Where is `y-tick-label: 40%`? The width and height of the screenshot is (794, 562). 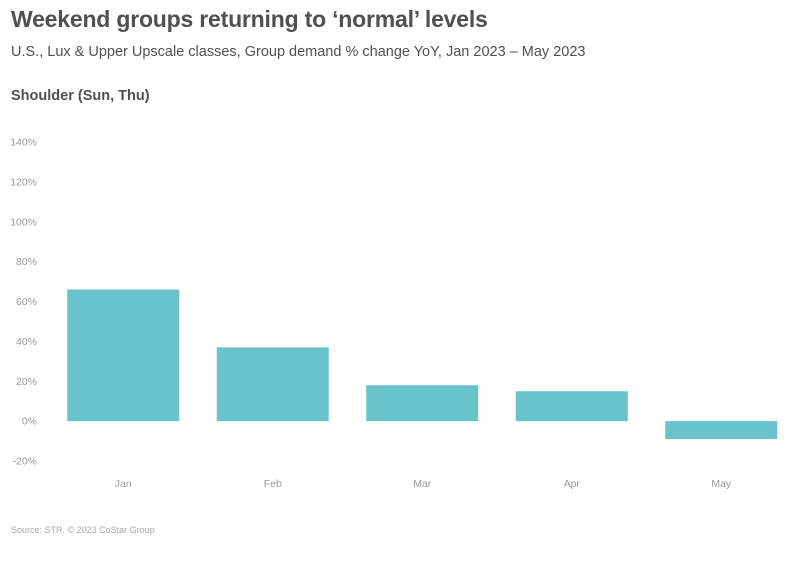 y-tick-label: 40% is located at coordinates (26, 342).